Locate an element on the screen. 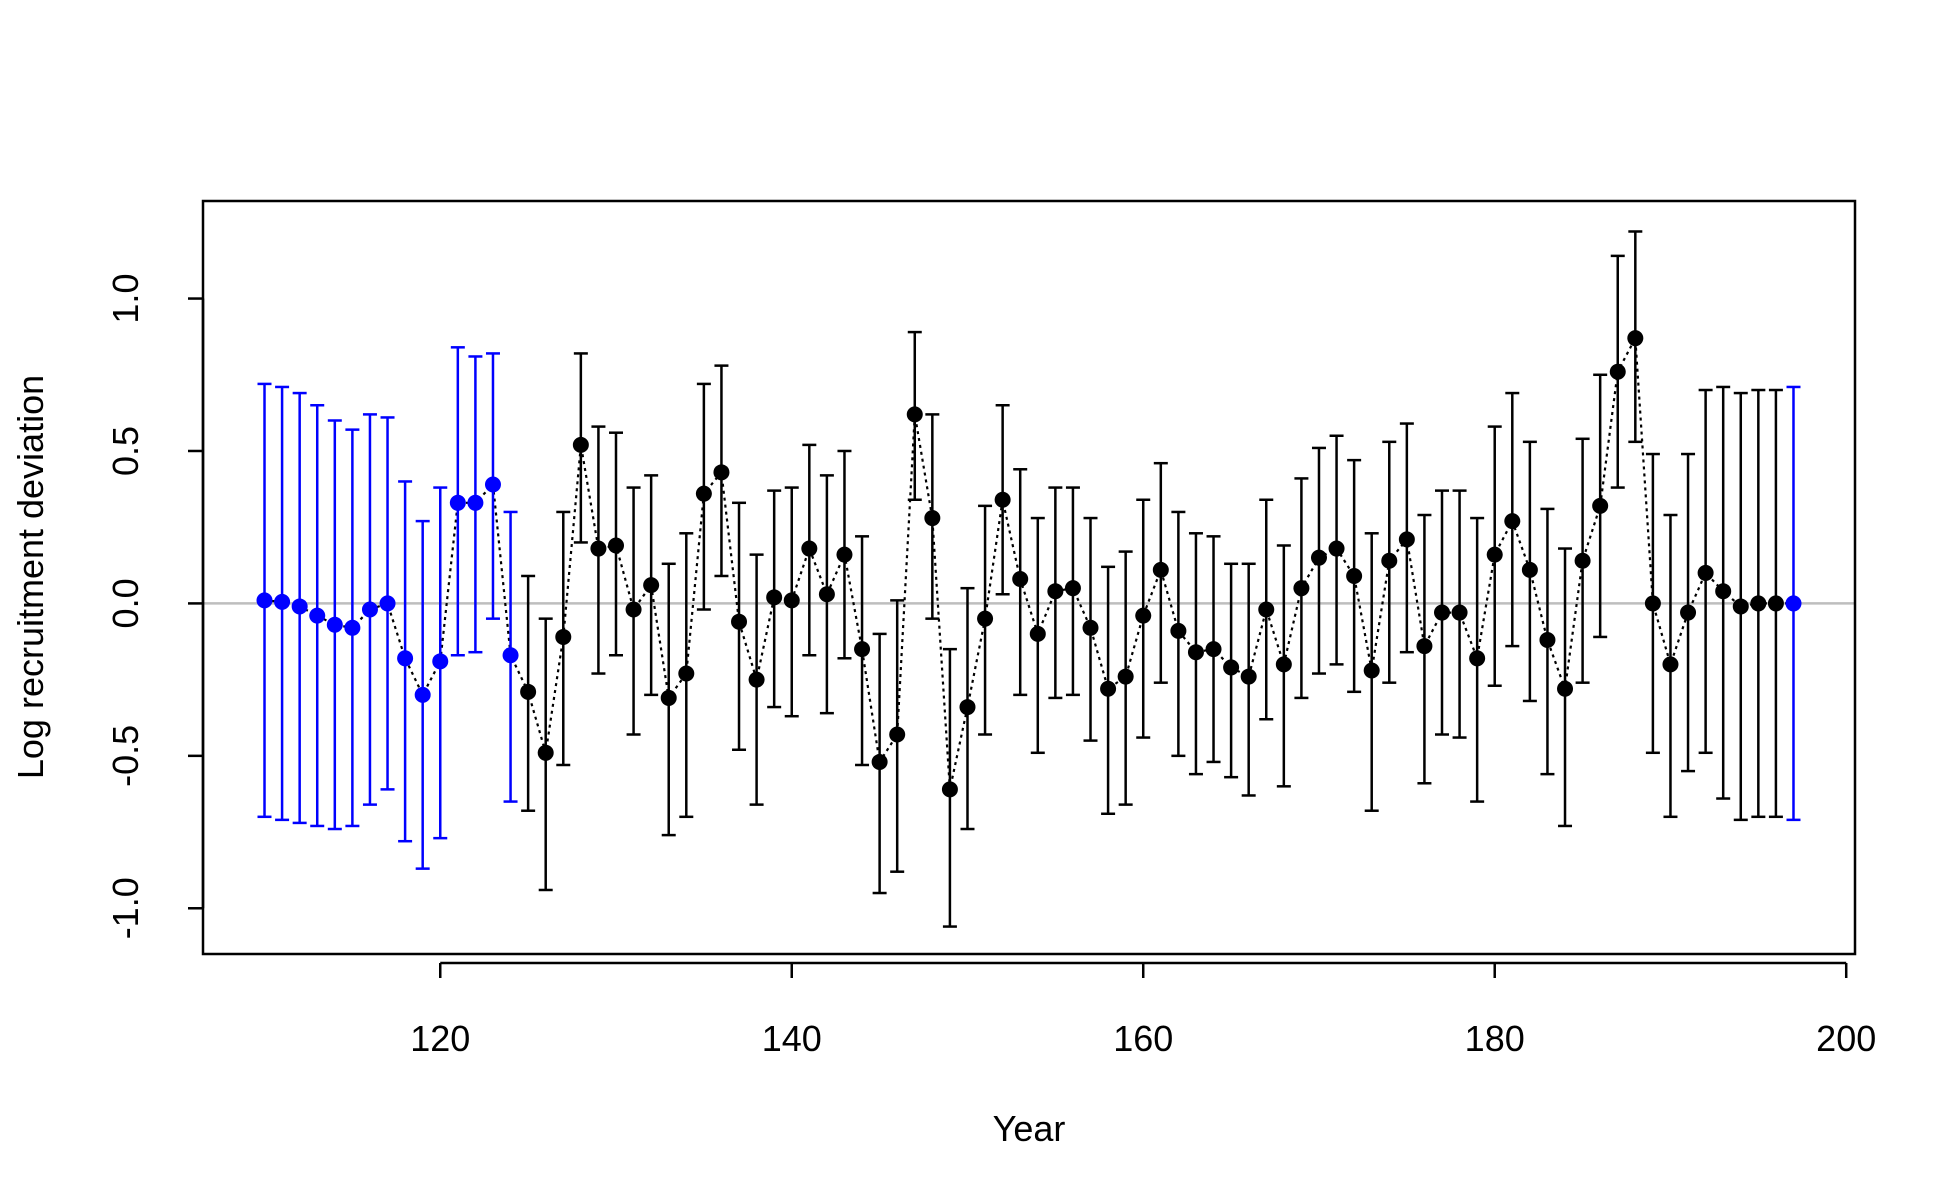 The image size is (1950, 1200). x-tick-label: 160 is located at coordinates (1143, 1038).